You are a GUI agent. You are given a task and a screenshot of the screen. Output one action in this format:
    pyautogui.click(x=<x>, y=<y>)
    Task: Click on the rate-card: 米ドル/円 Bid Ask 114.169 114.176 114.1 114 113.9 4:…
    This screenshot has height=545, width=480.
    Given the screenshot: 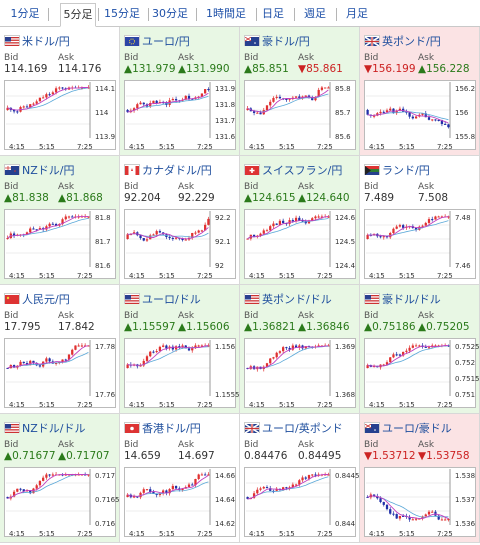 What is the action you would take?
    pyautogui.click(x=60, y=91)
    